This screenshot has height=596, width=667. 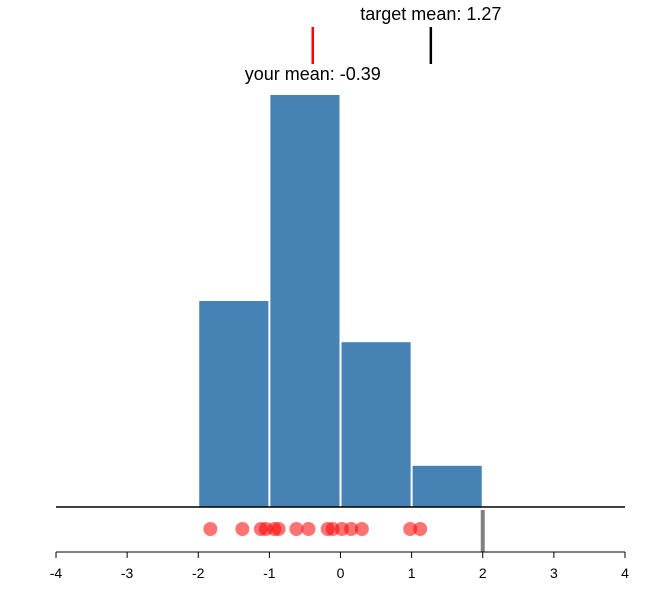 I want to click on your-mean-label: your mean: -0.39, so click(x=313, y=74).